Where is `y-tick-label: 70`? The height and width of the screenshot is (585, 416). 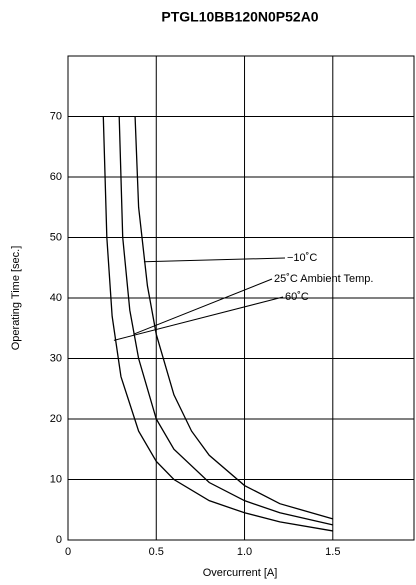
y-tick-label: 70 is located at coordinates (56, 116).